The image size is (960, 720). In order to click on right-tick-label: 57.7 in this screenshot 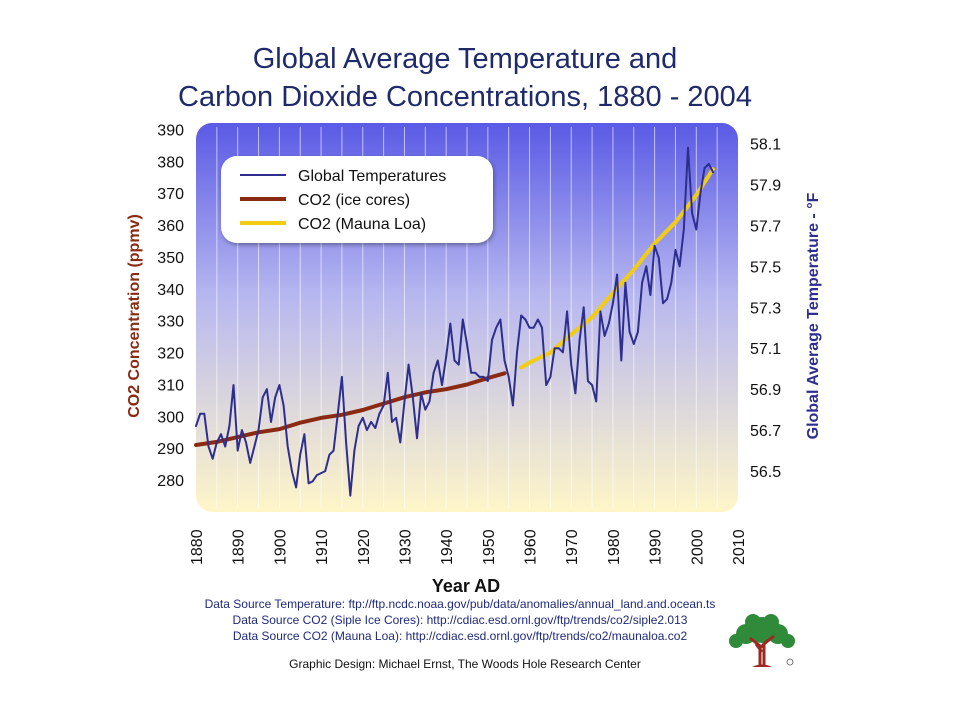, I will do `click(765, 226)`.